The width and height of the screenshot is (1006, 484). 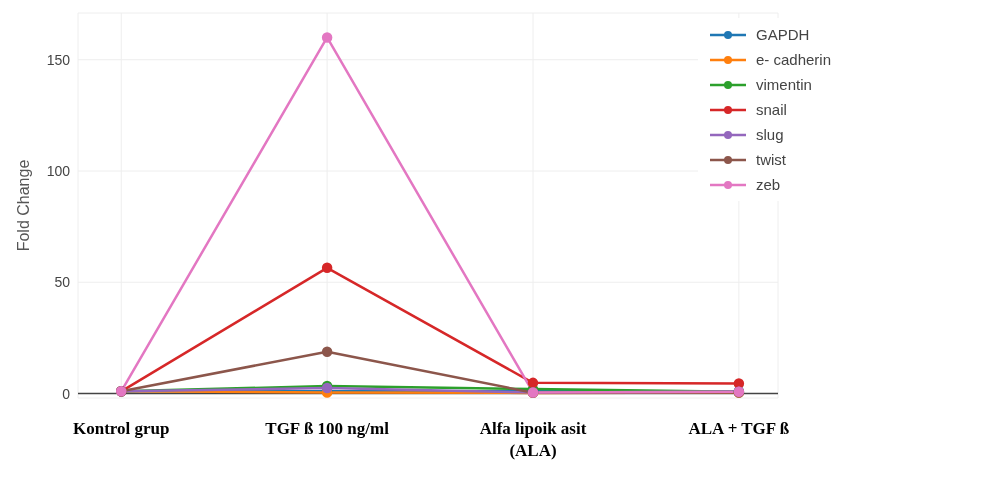 What do you see at coordinates (327, 428) in the screenshot?
I see `x-tick-label: TGF ß 100 ng/ml` at bounding box center [327, 428].